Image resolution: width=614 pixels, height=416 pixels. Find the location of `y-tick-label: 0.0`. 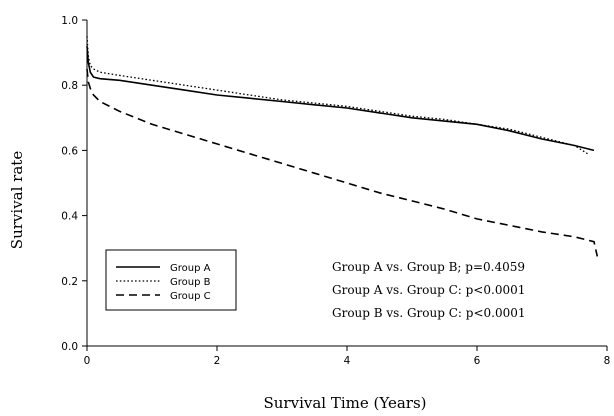

y-tick-label: 0.0 is located at coordinates (69, 347).